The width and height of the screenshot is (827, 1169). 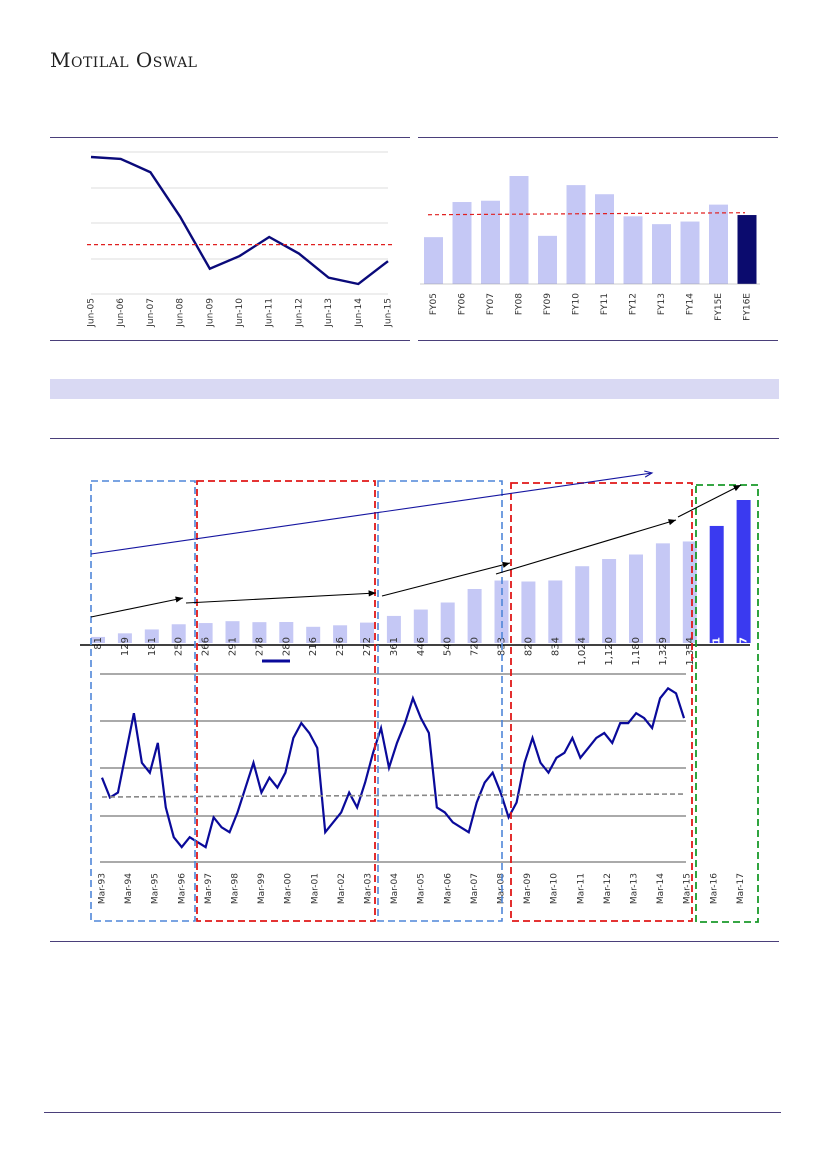 What do you see at coordinates (329, 313) in the screenshot?
I see `tick-label: Jun-13` at bounding box center [329, 313].